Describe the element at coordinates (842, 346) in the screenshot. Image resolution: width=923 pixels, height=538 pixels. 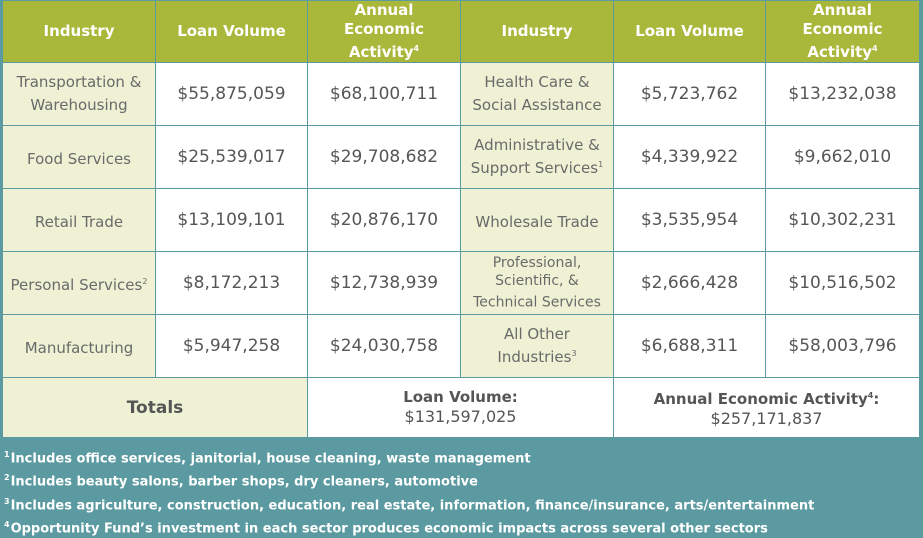
I see `annual-activity-cell: $58,003,796` at that location.